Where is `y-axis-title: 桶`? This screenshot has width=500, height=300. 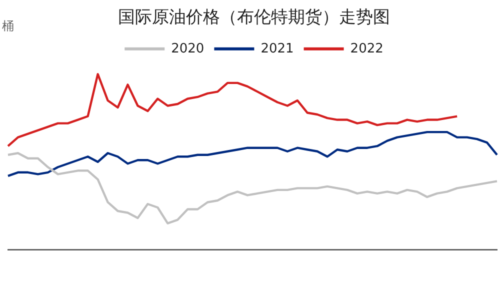 y-axis-title: 桶 is located at coordinates (8, 26).